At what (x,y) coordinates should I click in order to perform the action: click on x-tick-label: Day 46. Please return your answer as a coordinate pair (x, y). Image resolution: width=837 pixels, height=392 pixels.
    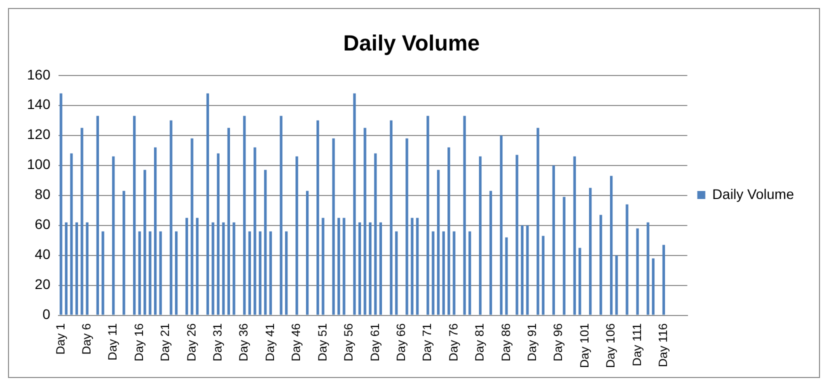
    Looking at the image, I should click on (296, 342).